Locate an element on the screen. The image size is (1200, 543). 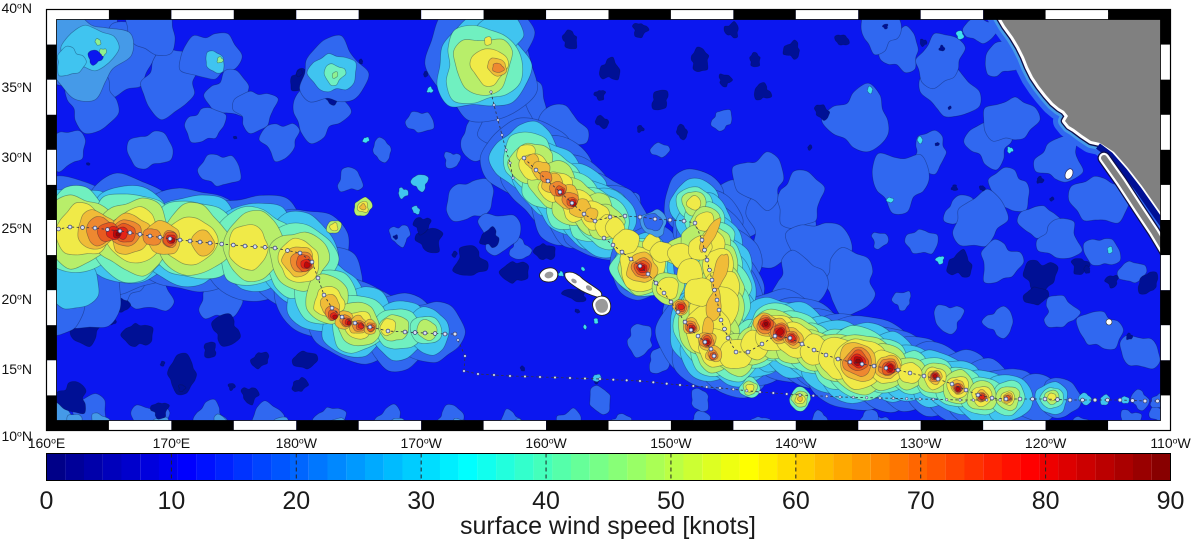
svg-text: 70 is located at coordinates (921, 501).